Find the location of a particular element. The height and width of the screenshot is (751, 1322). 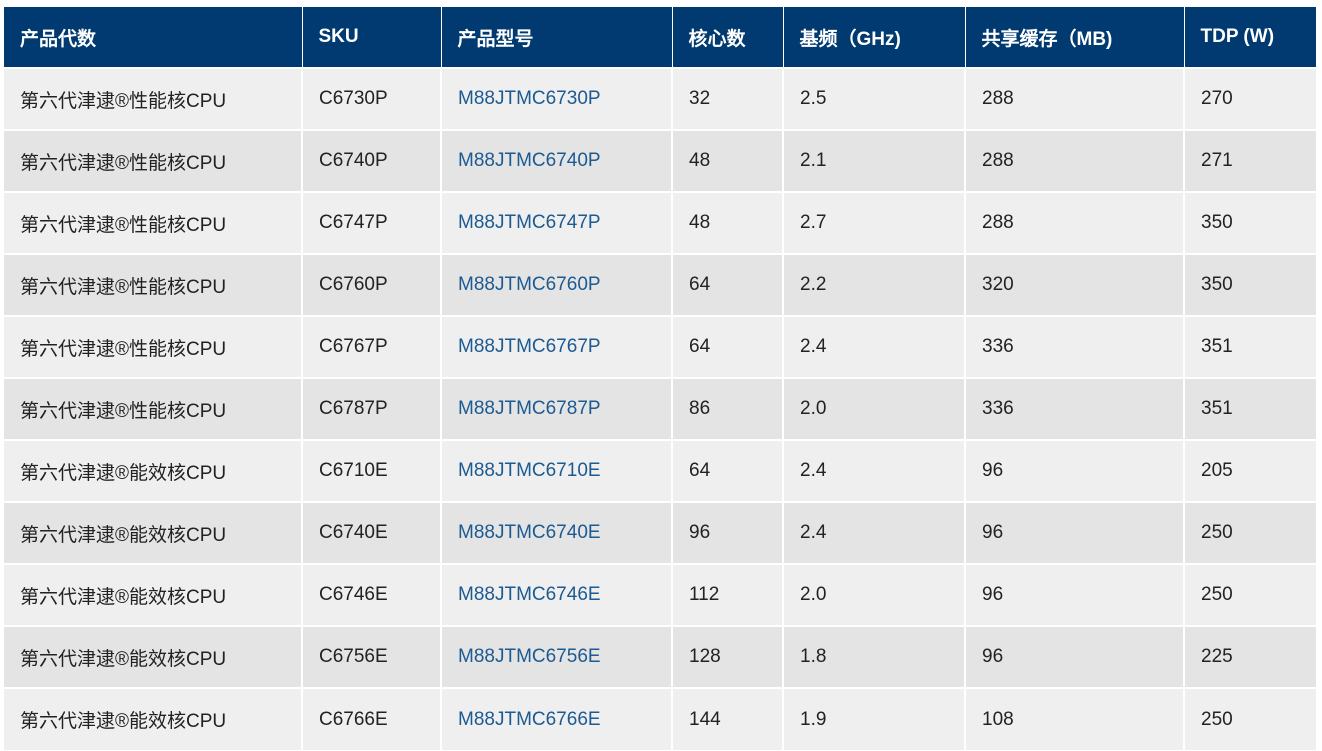

cell-tdp: 271 is located at coordinates (1250, 160).